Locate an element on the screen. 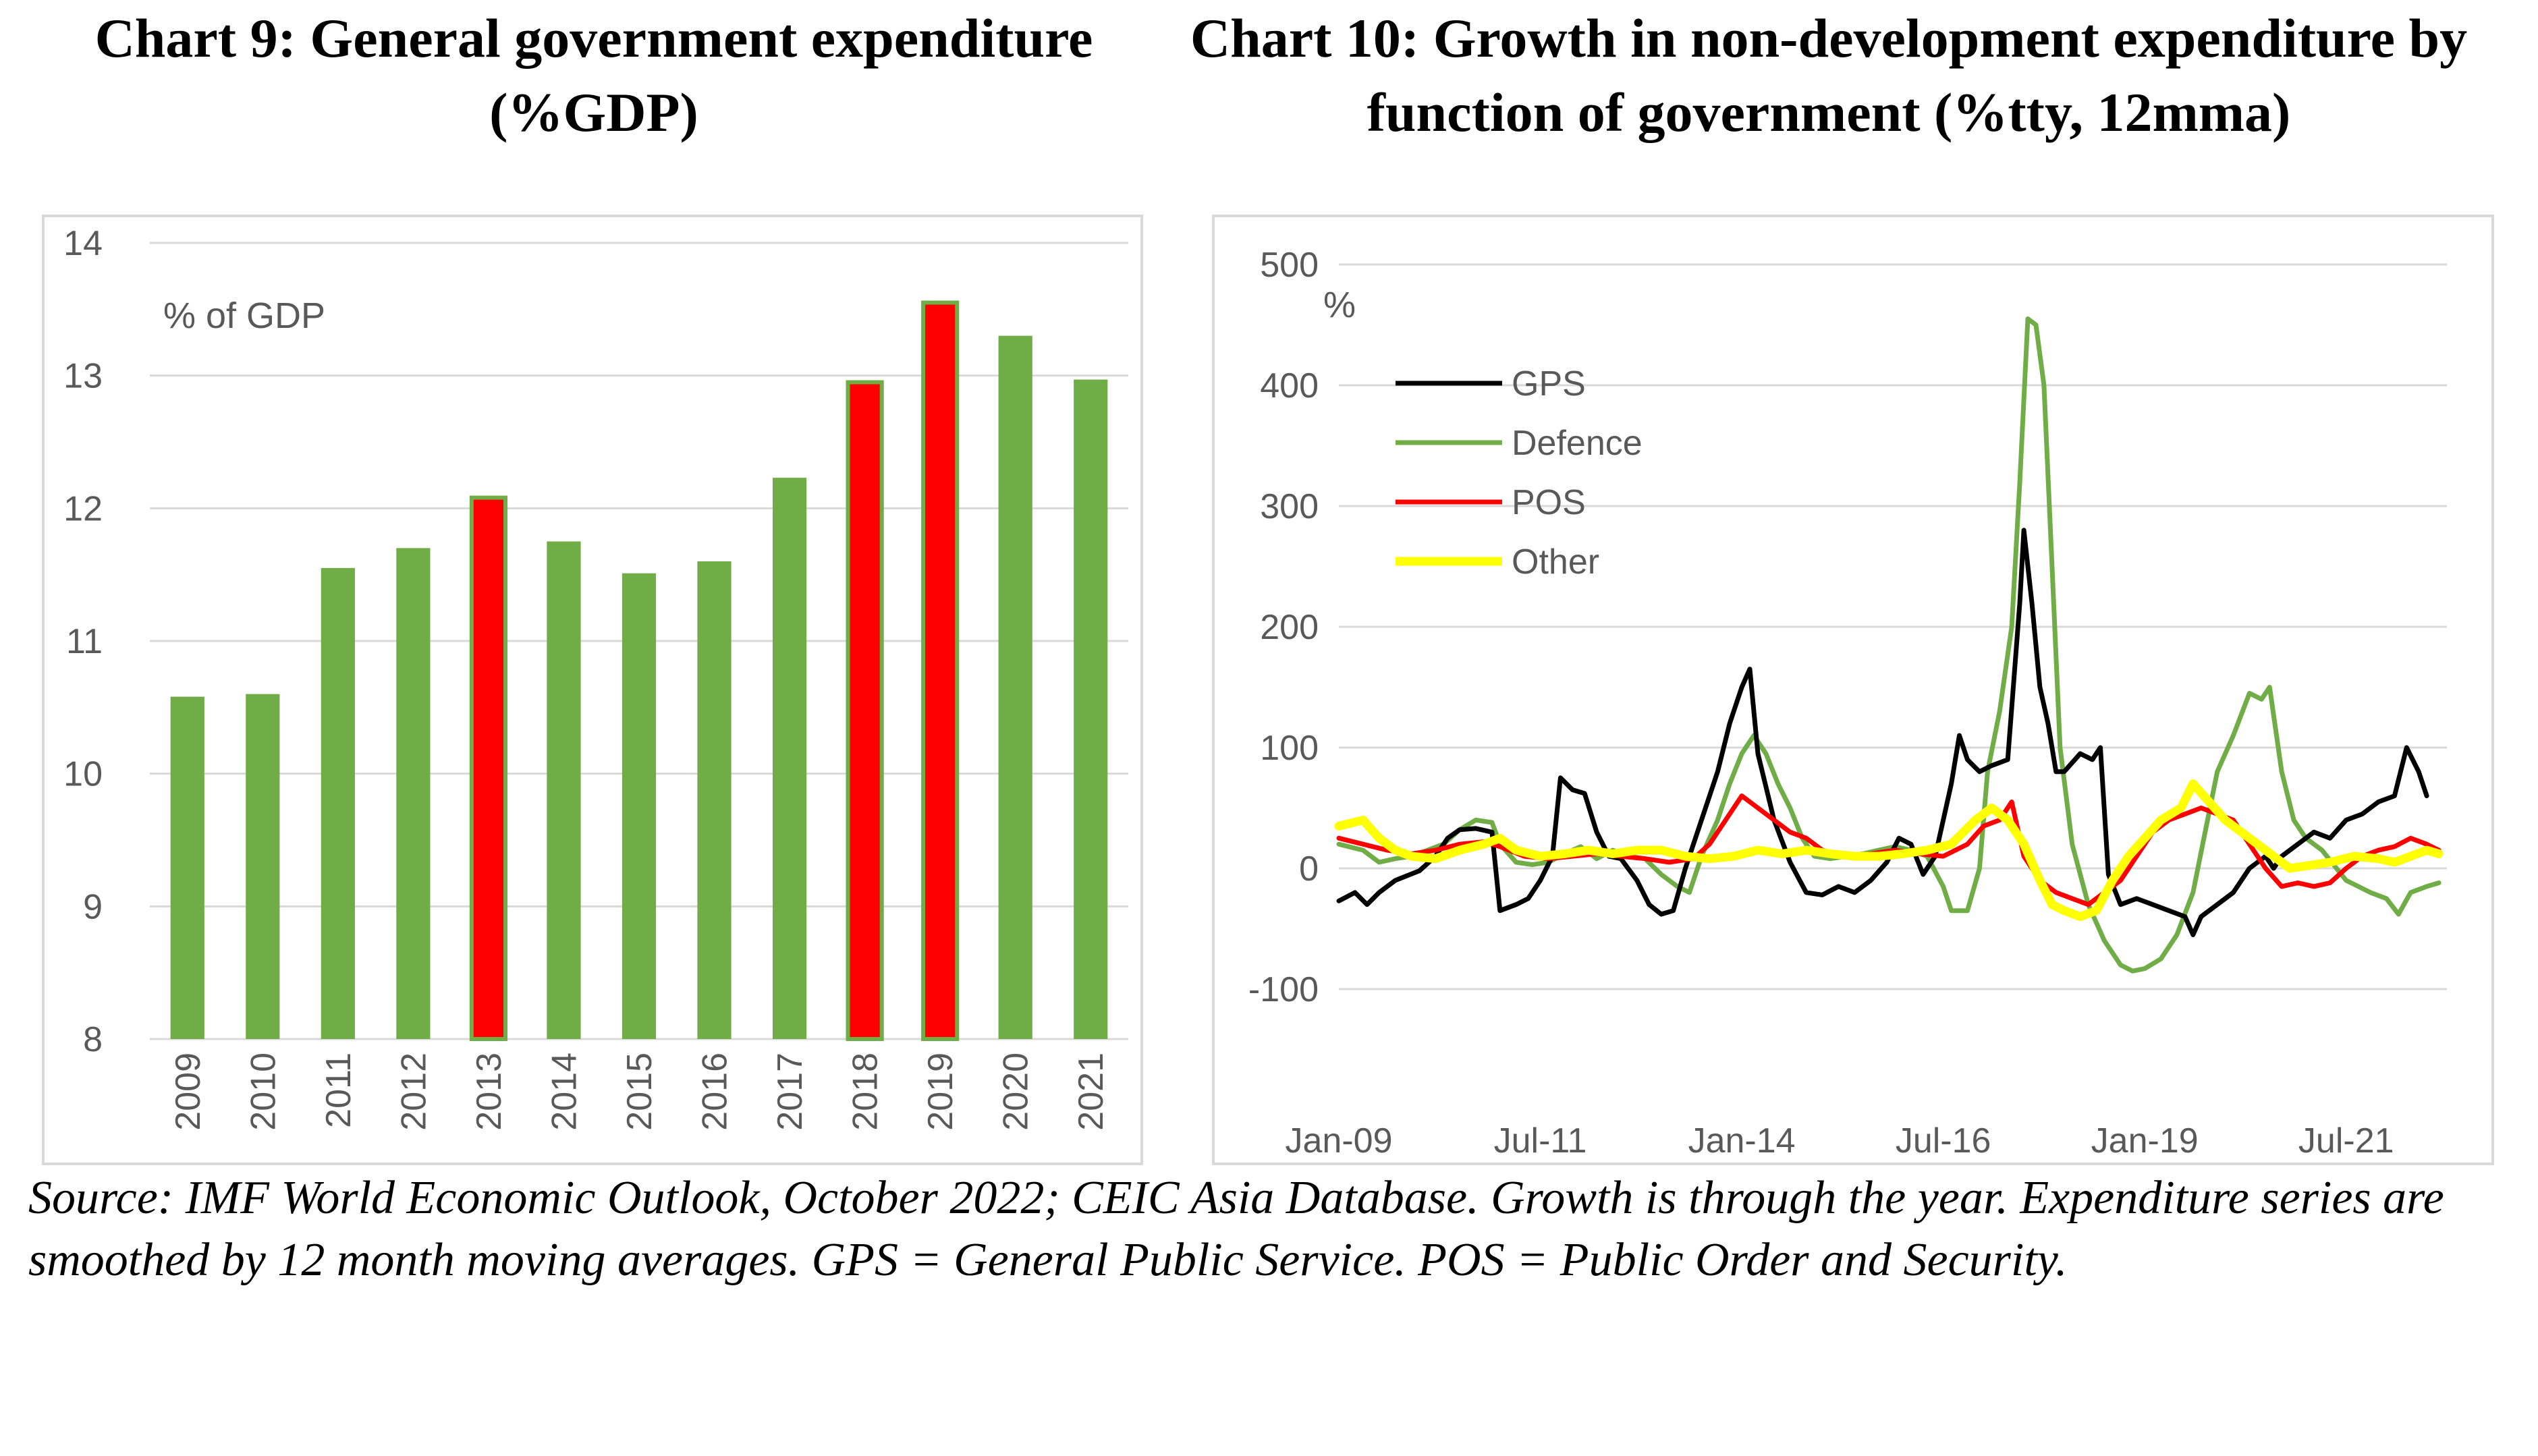 The height and width of the screenshot is (1456, 2538). chart9-x-tick: 2021 is located at coordinates (1091, 1092).